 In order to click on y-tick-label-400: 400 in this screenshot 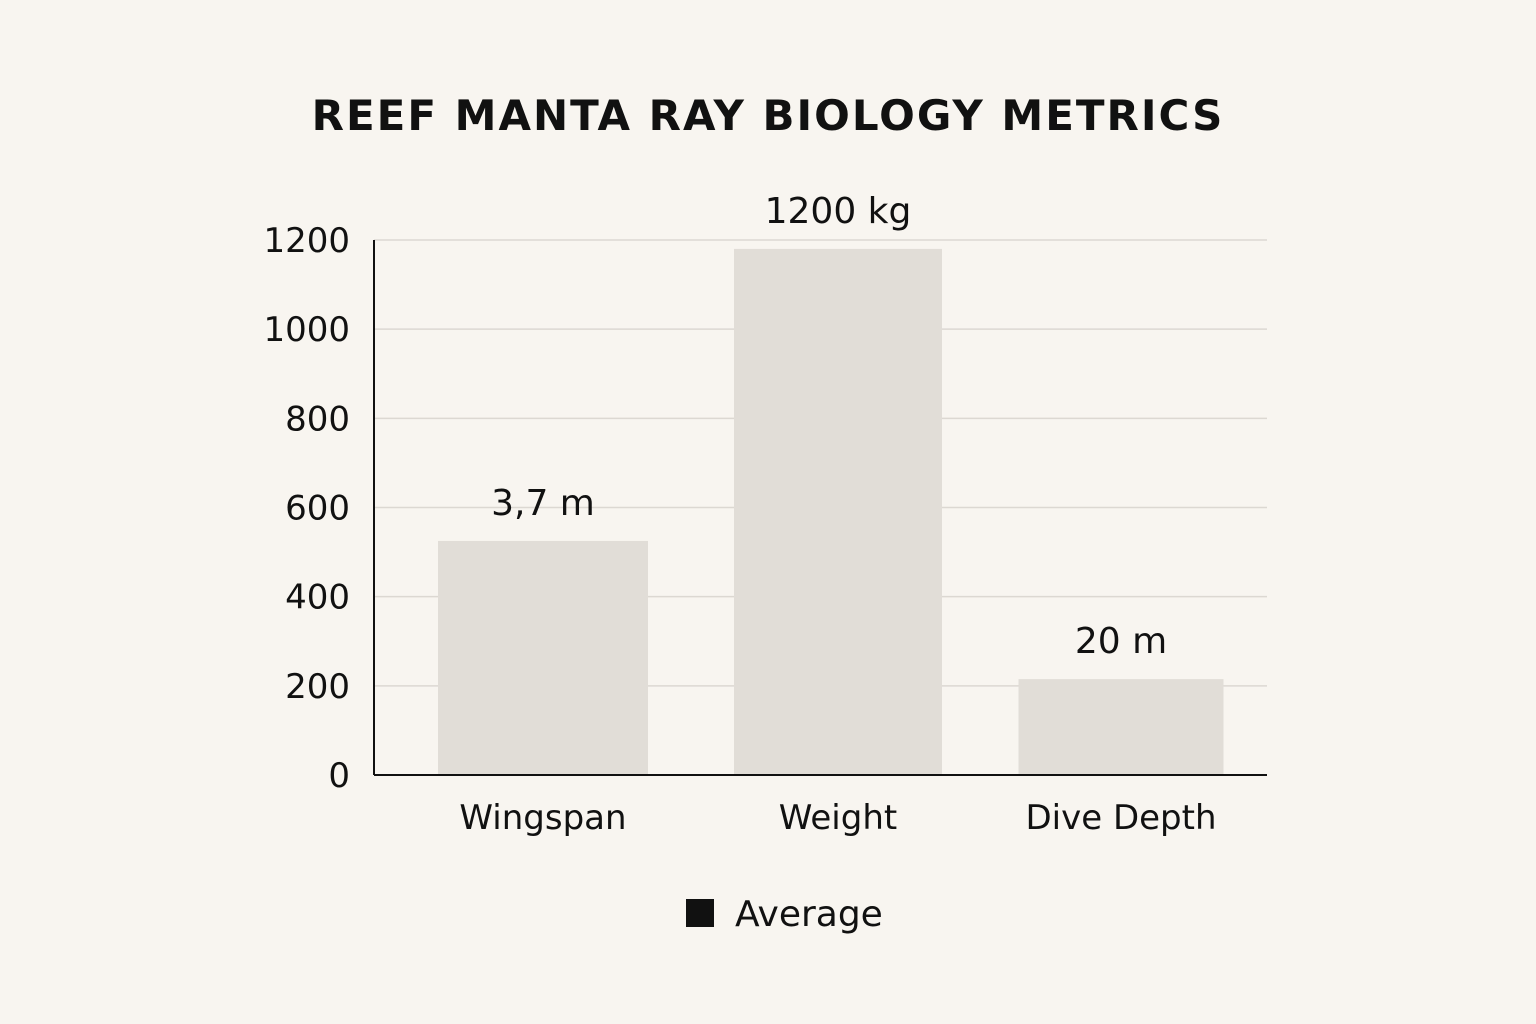, I will do `click(317, 598)`.